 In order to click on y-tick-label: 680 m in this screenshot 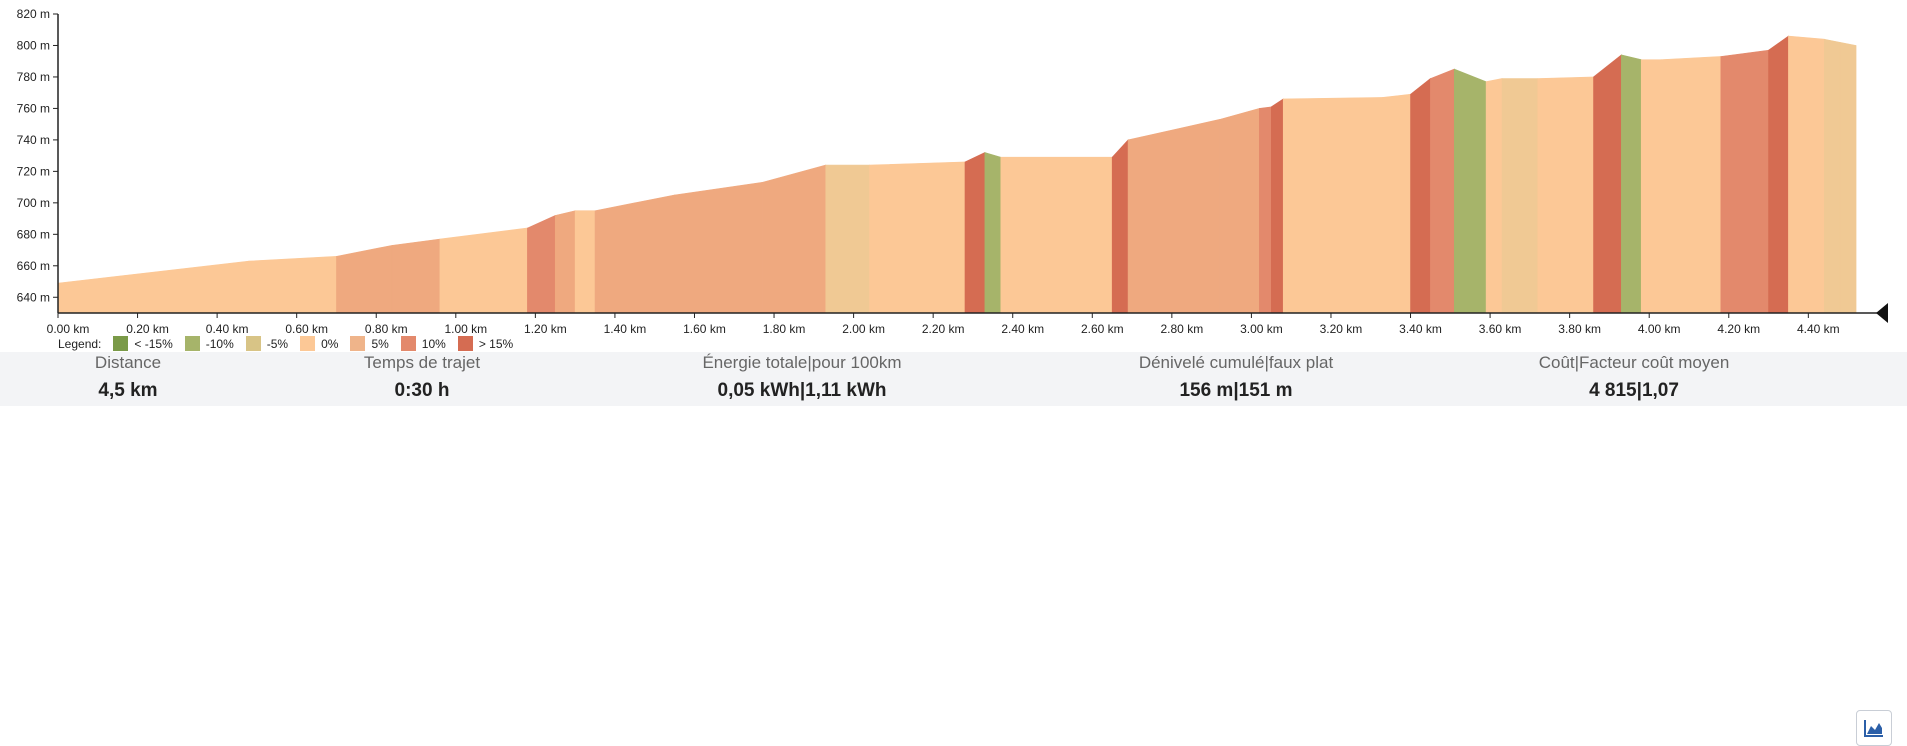, I will do `click(33, 234)`.